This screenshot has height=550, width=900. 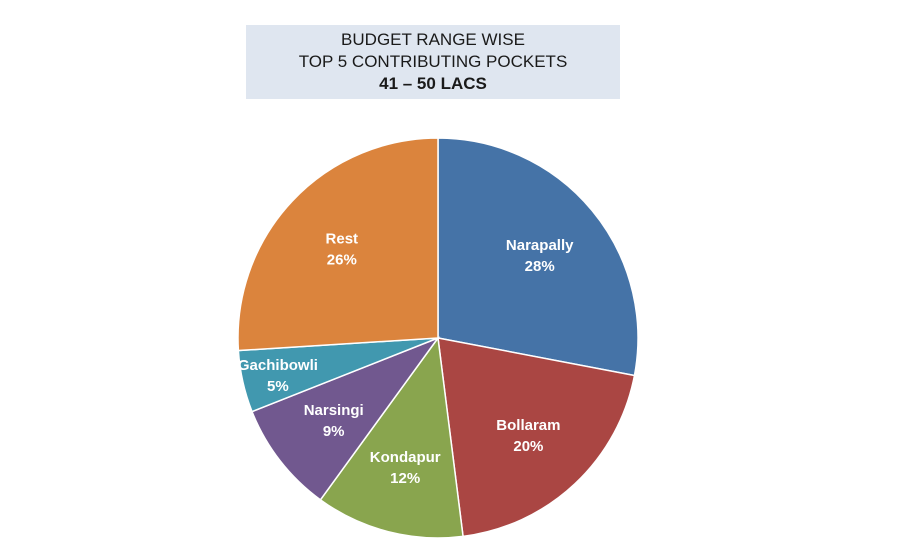 I want to click on slice-label-kondapur: Kondapur, so click(x=405, y=457).